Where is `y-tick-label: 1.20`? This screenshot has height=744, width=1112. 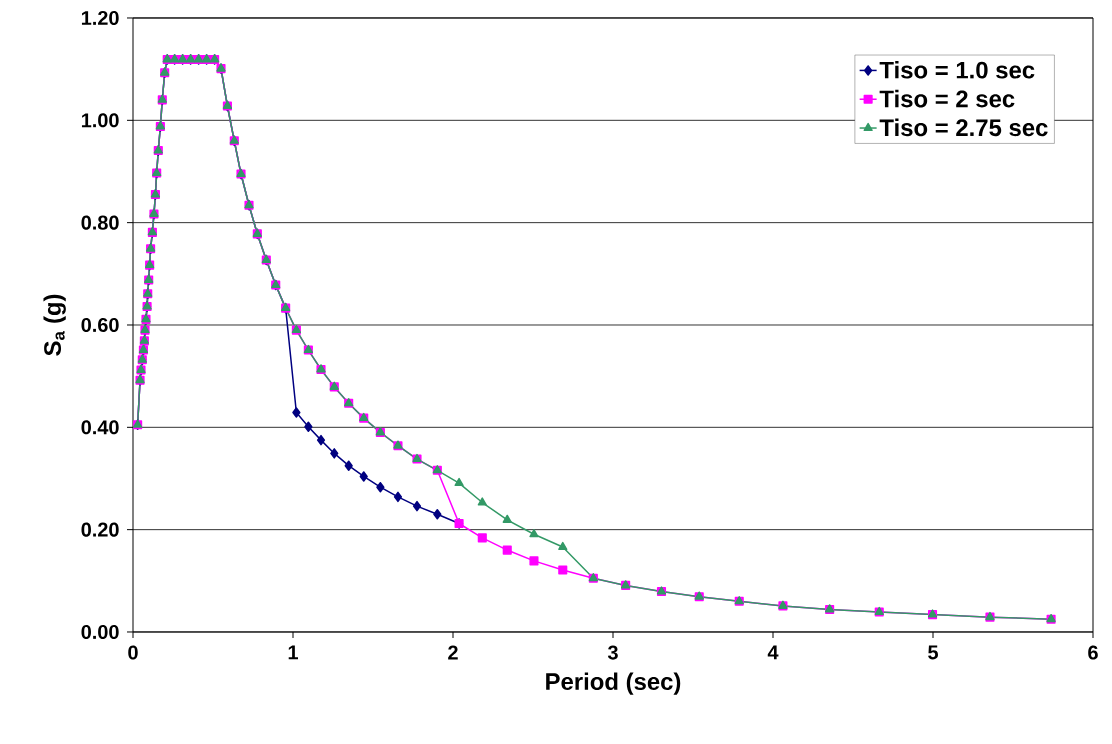 y-tick-label: 1.20 is located at coordinates (100, 18).